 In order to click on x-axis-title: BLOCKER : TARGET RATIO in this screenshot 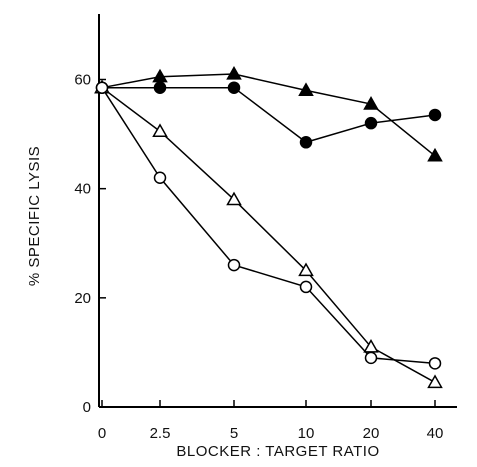, I will do `click(277, 451)`.